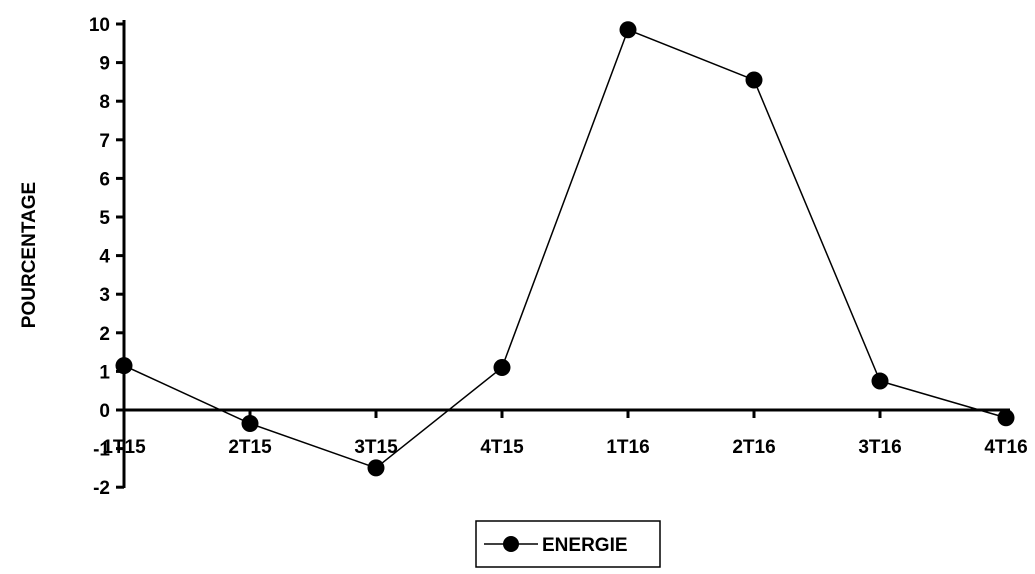  I want to click on y-tick-label: 5, so click(104, 218).